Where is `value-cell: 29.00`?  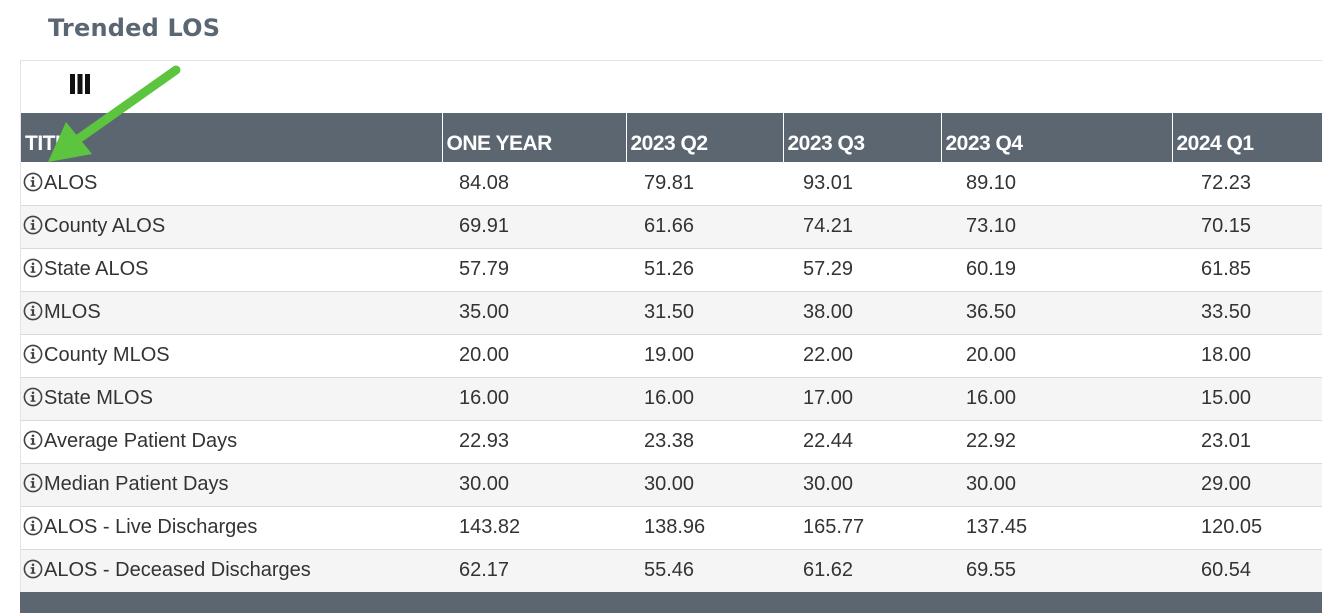 value-cell: 29.00 is located at coordinates (1247, 485).